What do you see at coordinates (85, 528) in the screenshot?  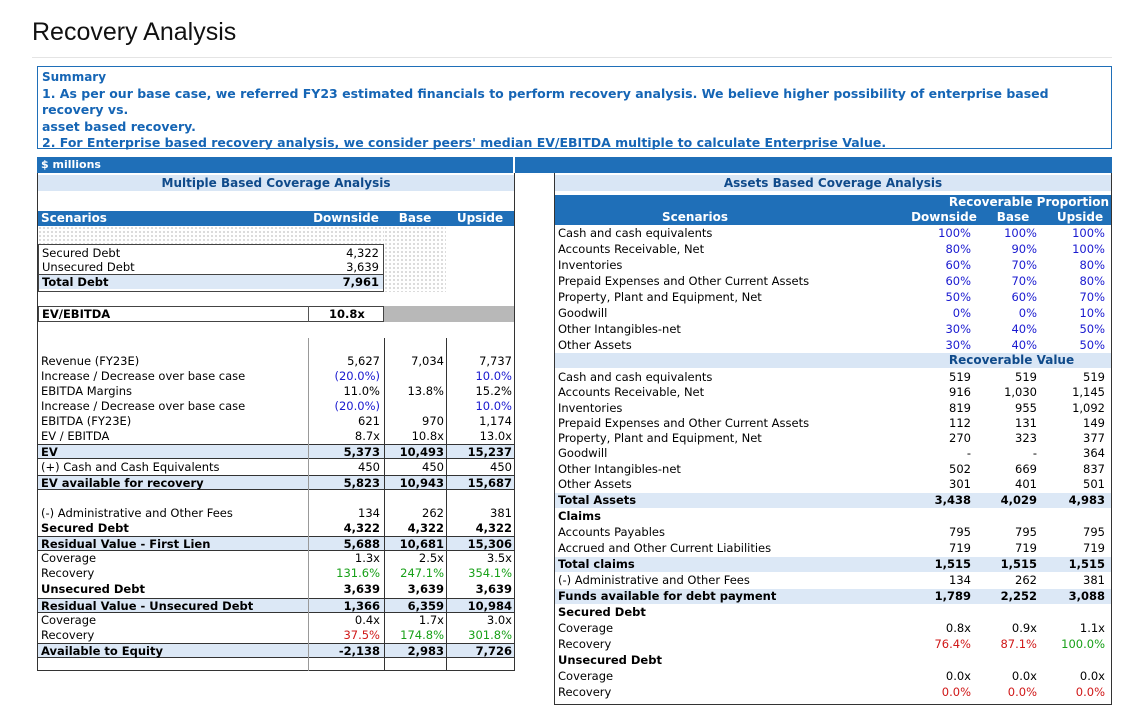 I see `left-row-label: Secured Debt` at bounding box center [85, 528].